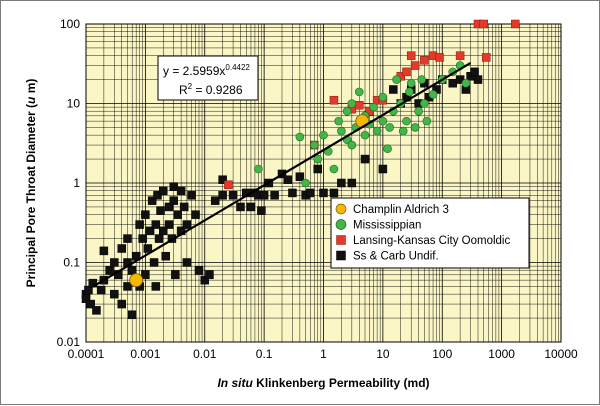 The image size is (600, 406). Describe the element at coordinates (431, 241) in the screenshot. I see `legend-label: Lansing-Kansas City Oomoldic` at that location.